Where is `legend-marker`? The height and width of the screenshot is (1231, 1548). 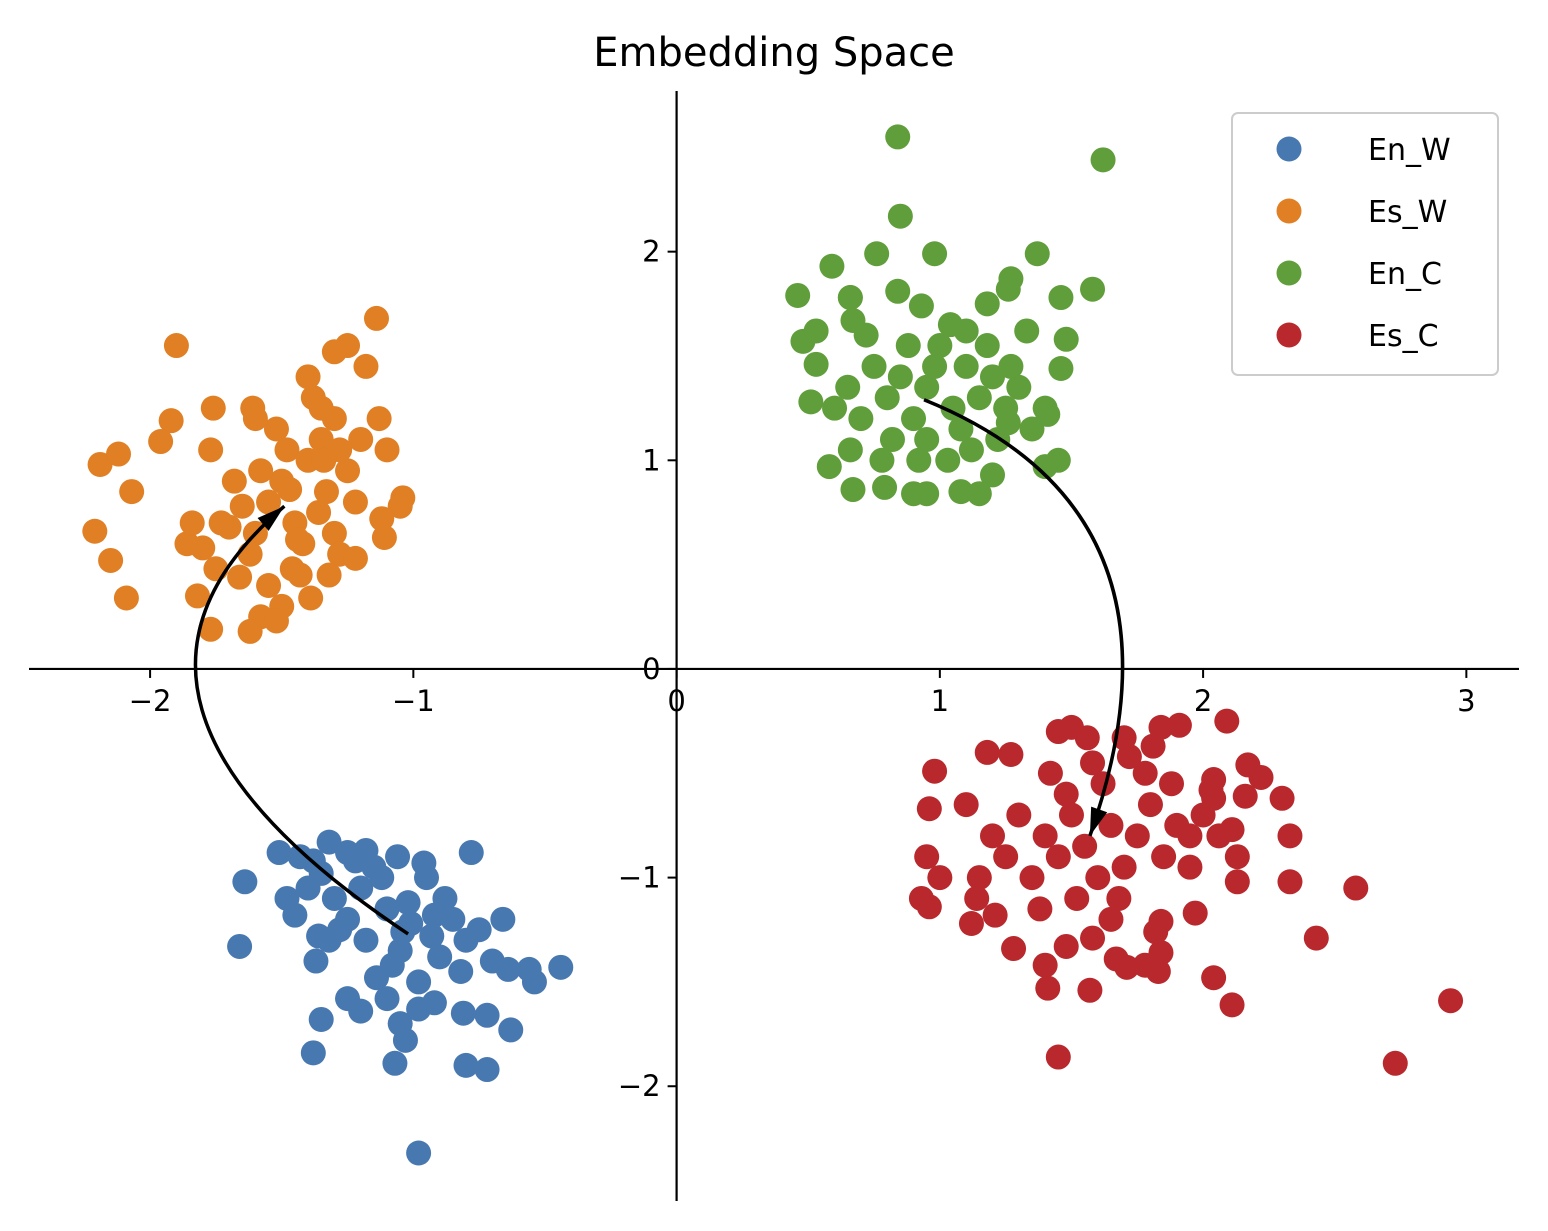 legend-marker is located at coordinates (1289, 273).